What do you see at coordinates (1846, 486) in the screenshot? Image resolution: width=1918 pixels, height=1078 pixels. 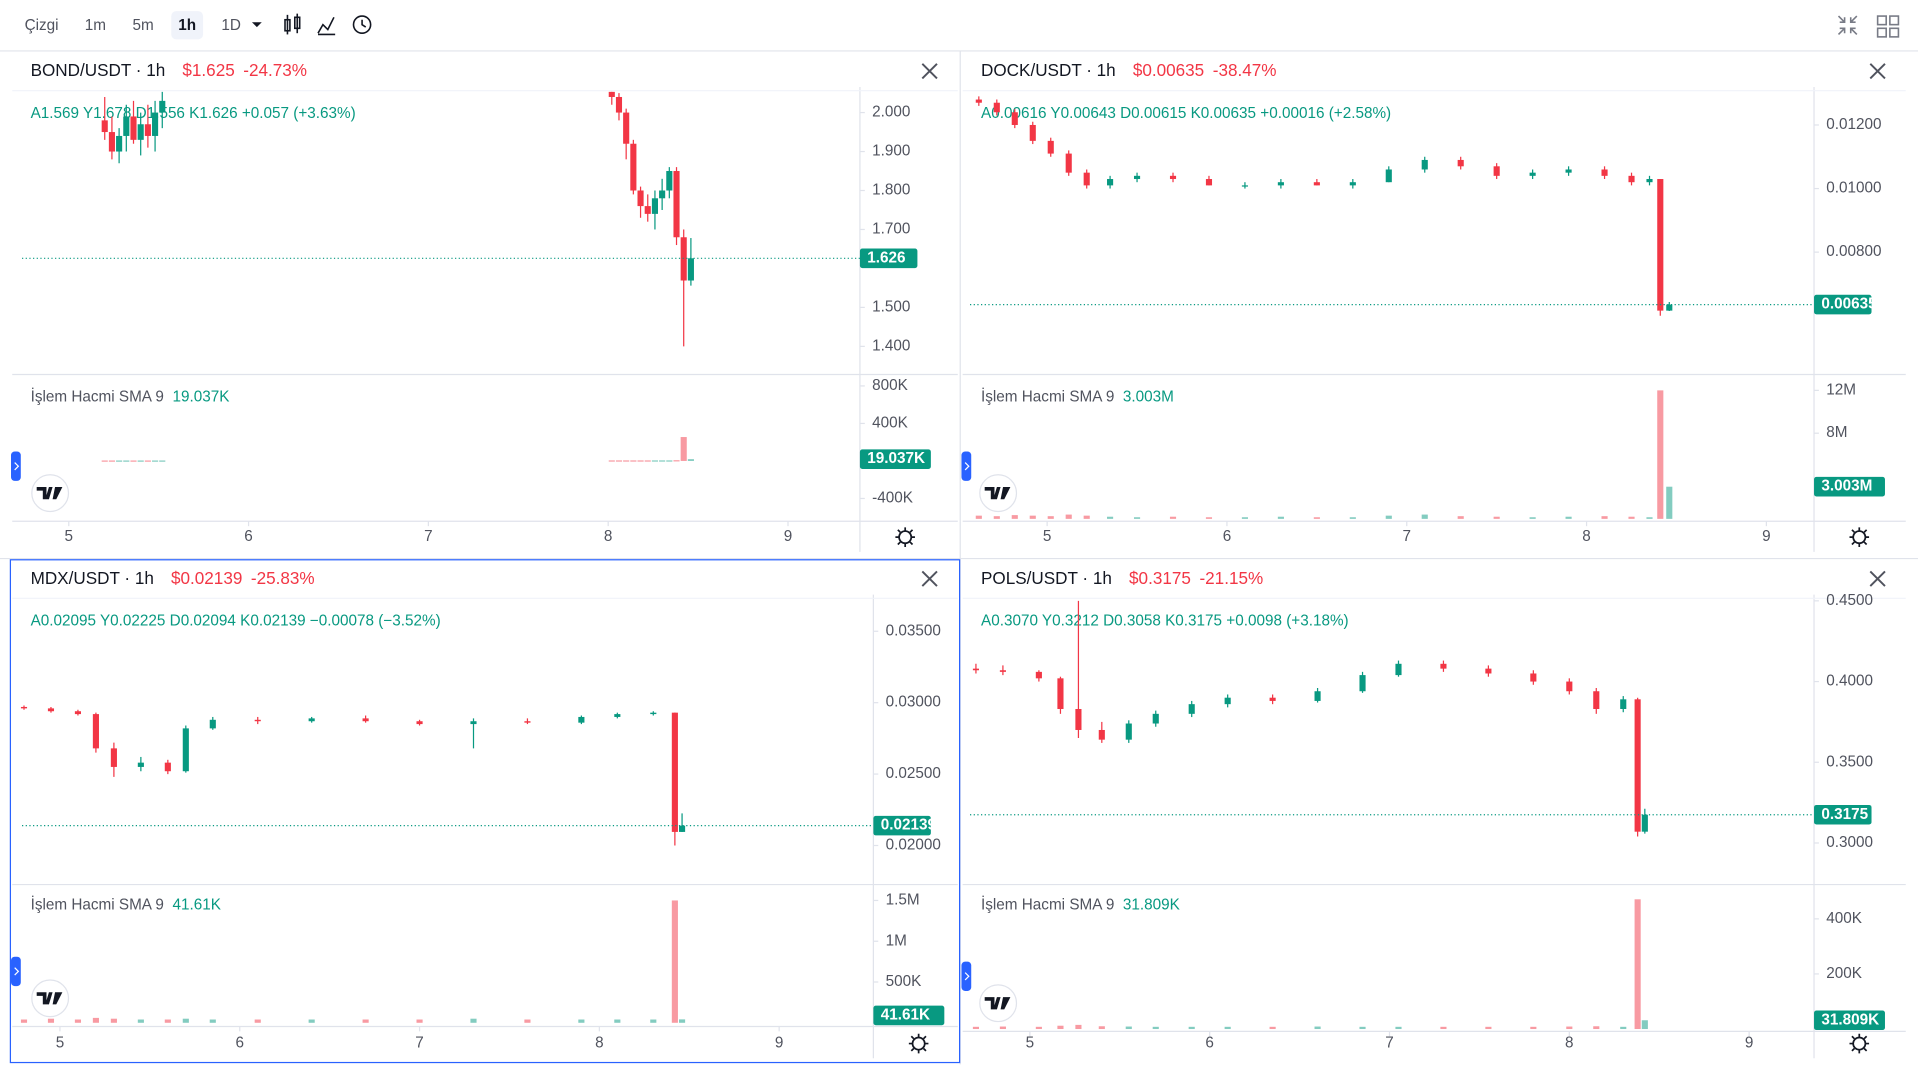 I see `volume-label: 3.003M` at bounding box center [1846, 486].